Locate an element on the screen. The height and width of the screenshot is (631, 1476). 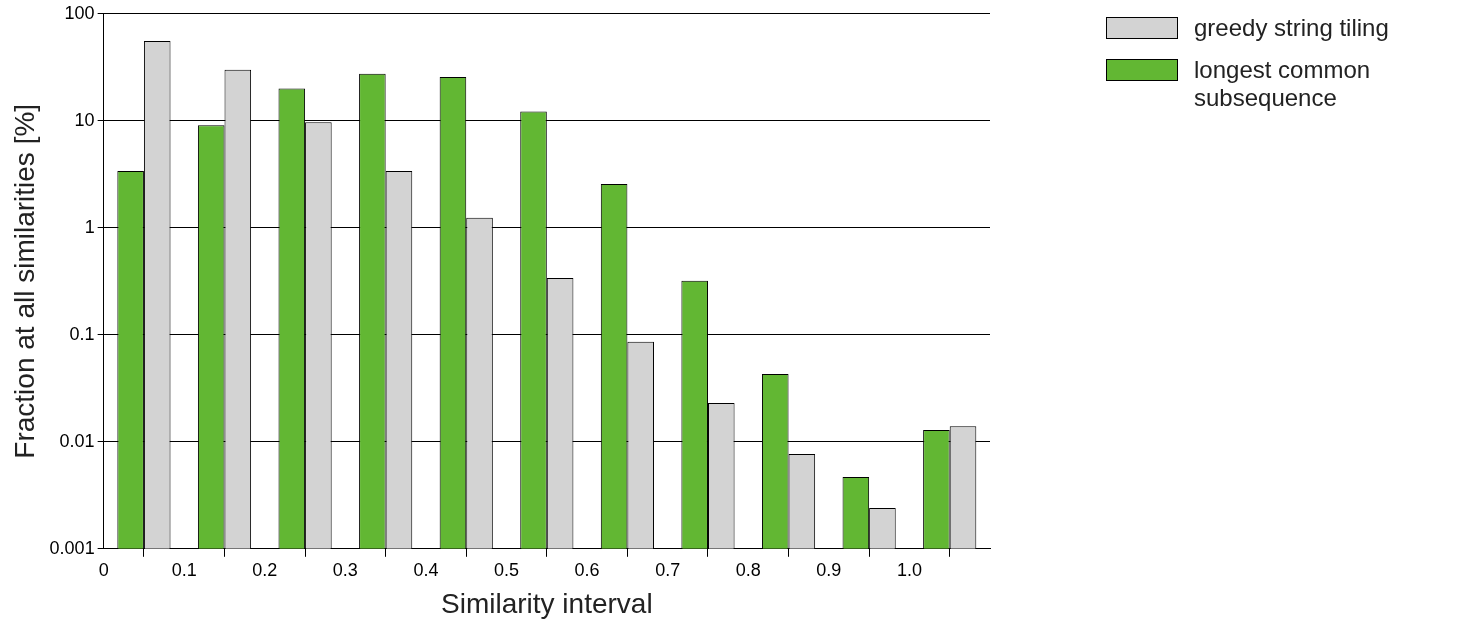
y-tick-label: 100 is located at coordinates (79, 12).